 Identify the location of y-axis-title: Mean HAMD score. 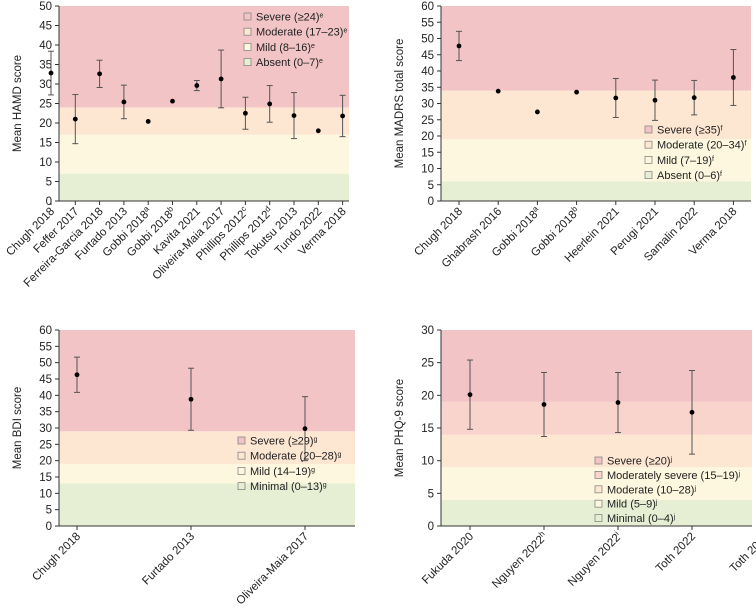
(18, 103).